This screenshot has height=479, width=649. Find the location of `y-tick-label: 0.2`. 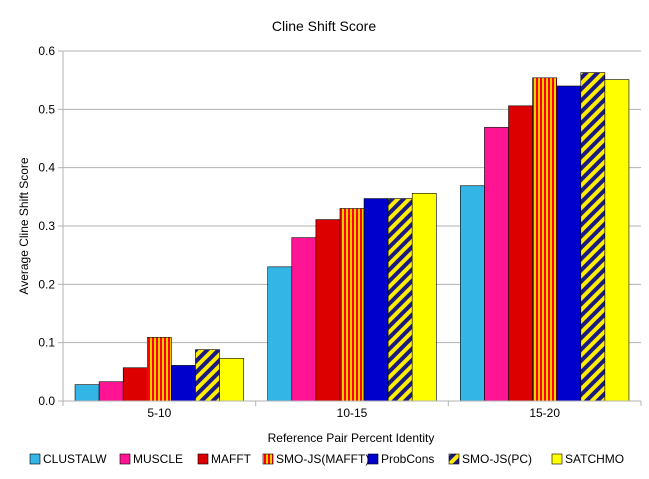

y-tick-label: 0.2 is located at coordinates (46, 284).